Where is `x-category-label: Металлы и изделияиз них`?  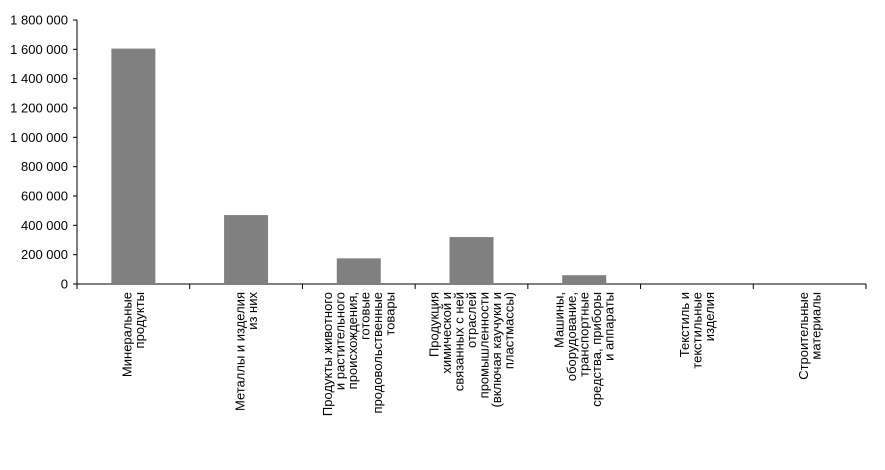
x-category-label: Металлы и изделияиз них is located at coordinates (245, 352).